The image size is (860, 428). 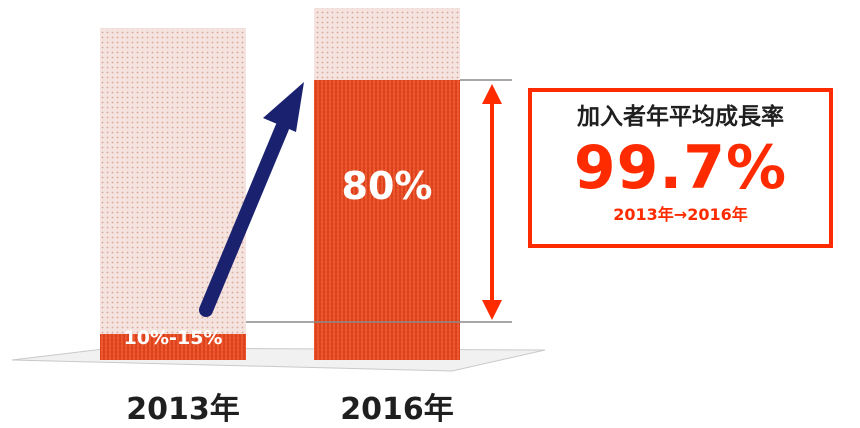 What do you see at coordinates (278, 359) in the screenshot?
I see `floor-plane` at bounding box center [278, 359].